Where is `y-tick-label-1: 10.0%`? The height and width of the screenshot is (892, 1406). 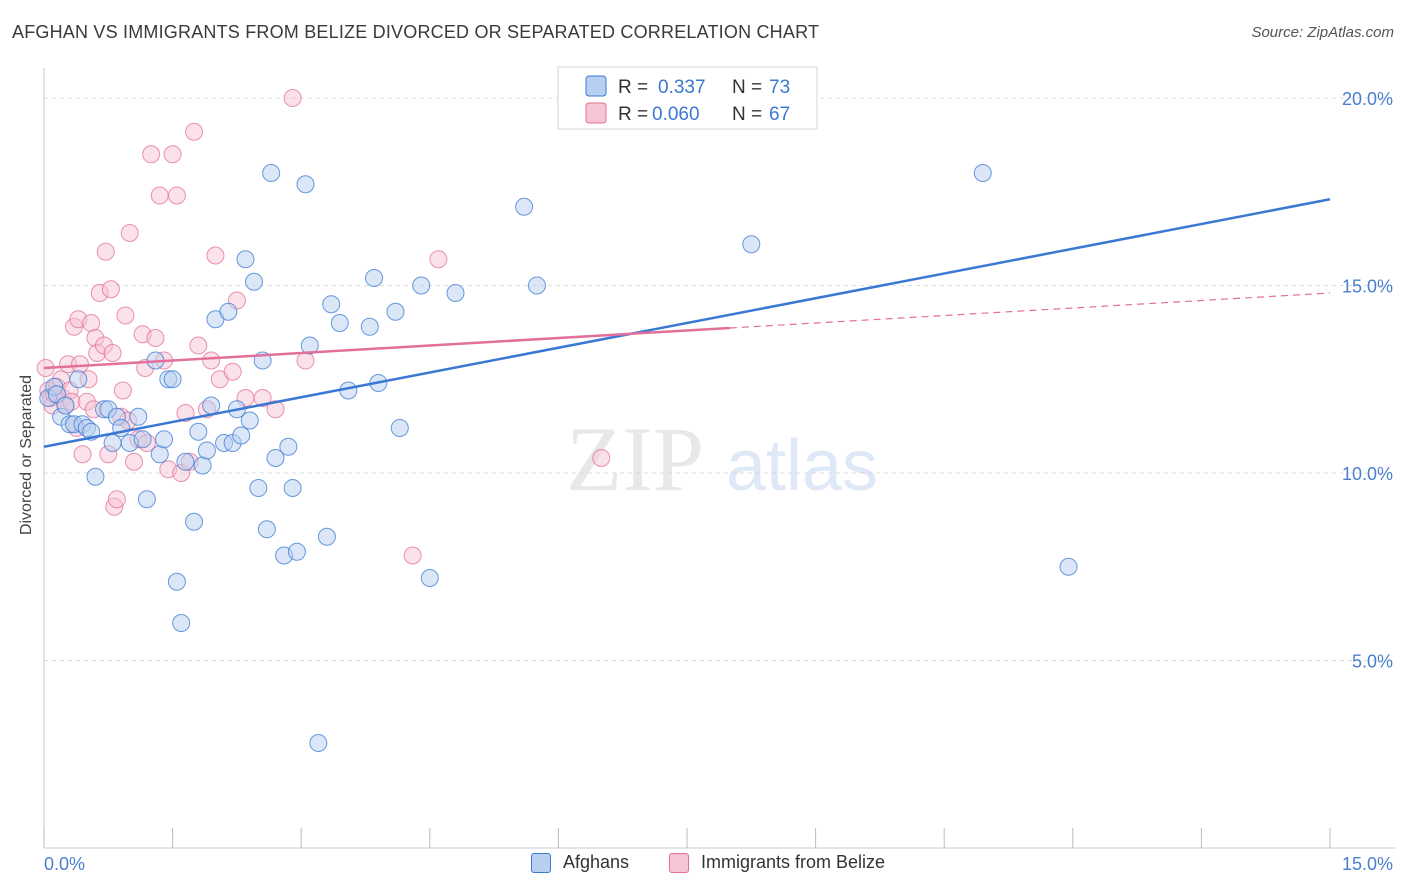
y-tick-label-1: 10.0% is located at coordinates (1367, 474).